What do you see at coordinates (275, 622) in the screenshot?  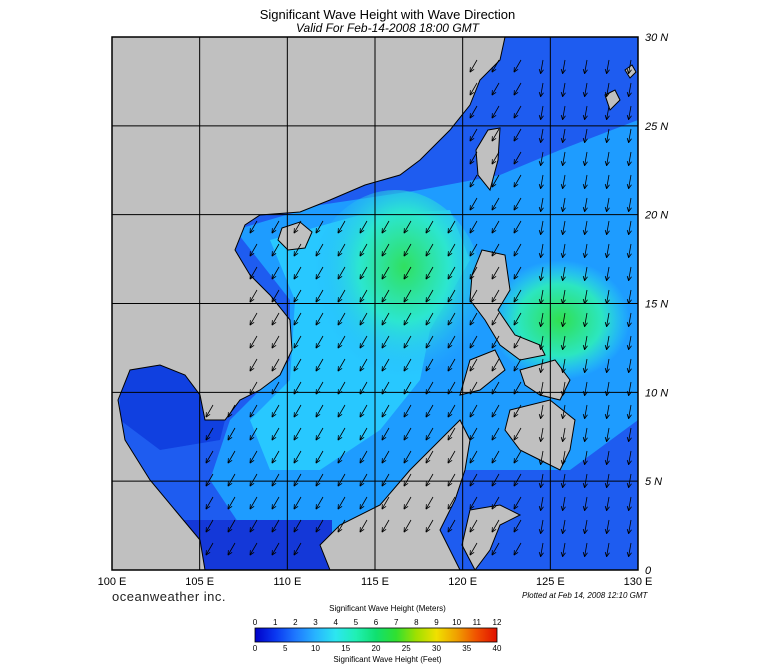 I see `colorbar-meter-tick: 1` at bounding box center [275, 622].